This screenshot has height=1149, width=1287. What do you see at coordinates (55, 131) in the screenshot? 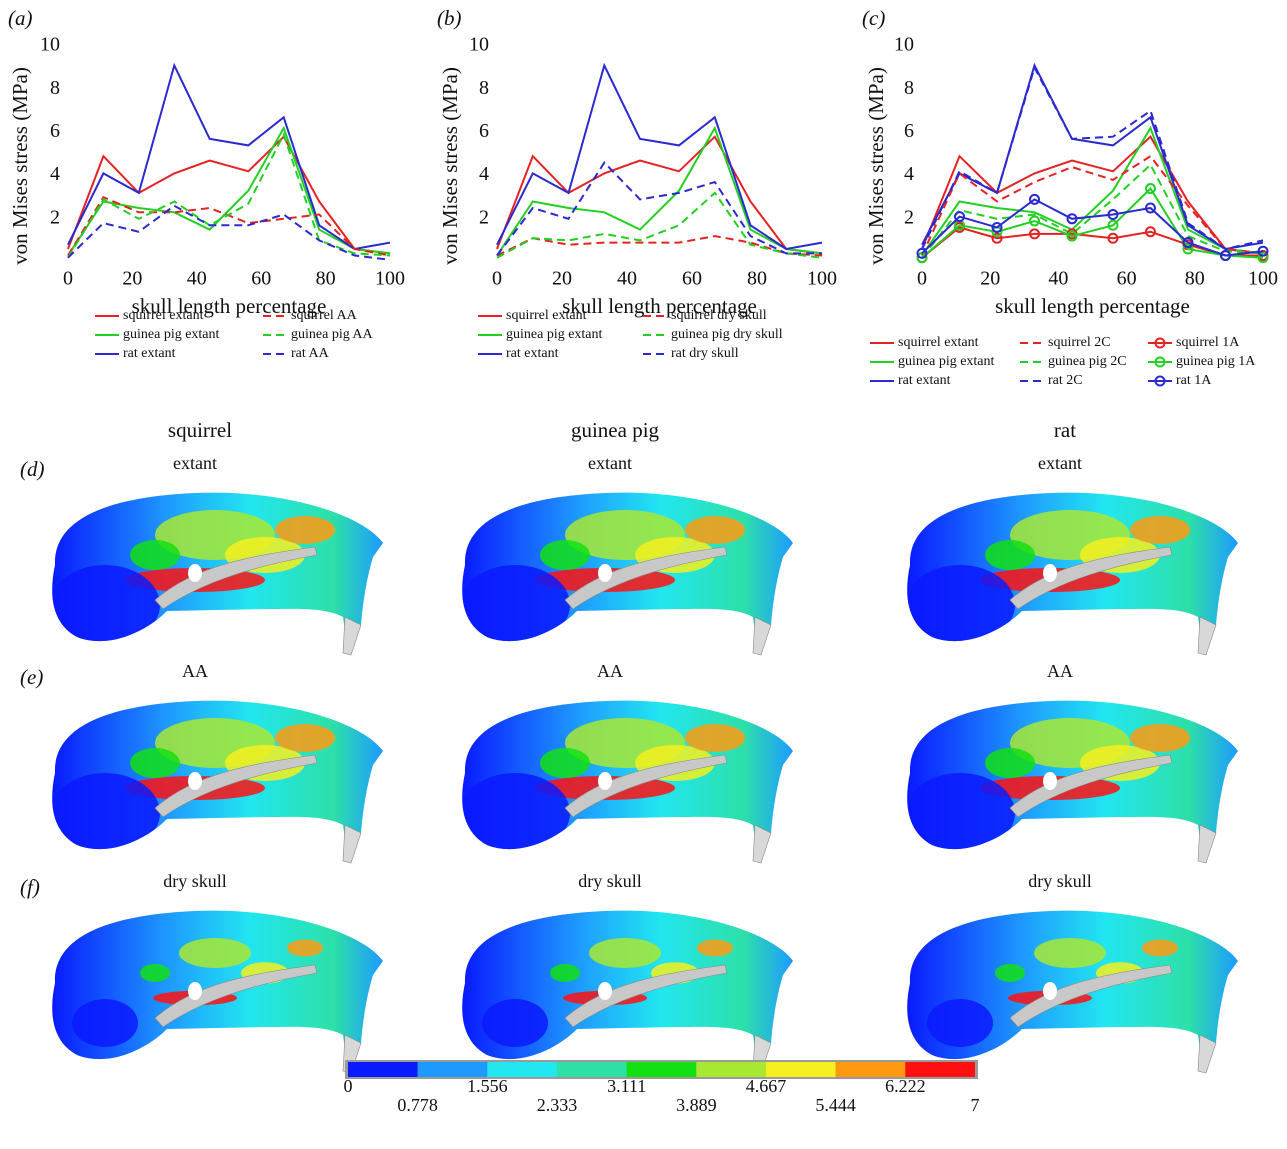
I see `y-tick-label: 6` at bounding box center [55, 131].